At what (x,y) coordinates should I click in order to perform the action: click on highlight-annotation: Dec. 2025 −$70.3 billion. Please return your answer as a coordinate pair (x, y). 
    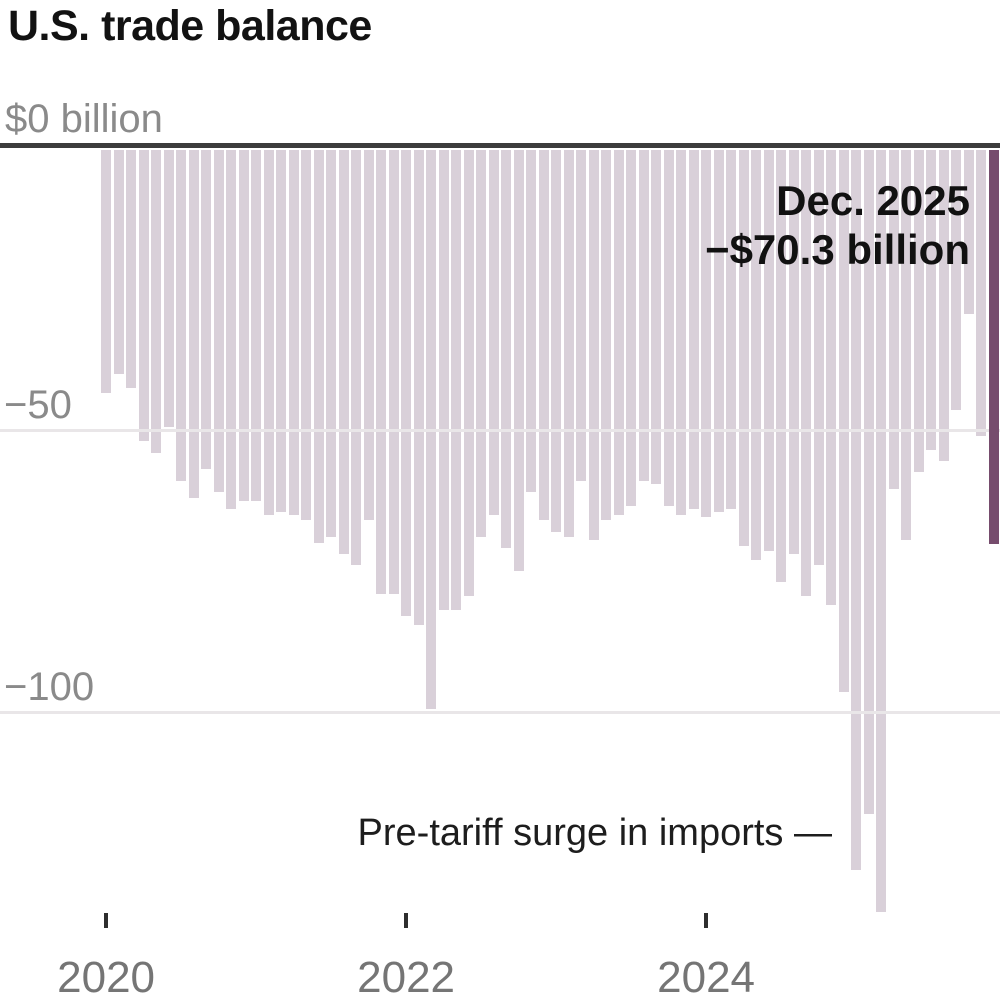
    Looking at the image, I should click on (837, 225).